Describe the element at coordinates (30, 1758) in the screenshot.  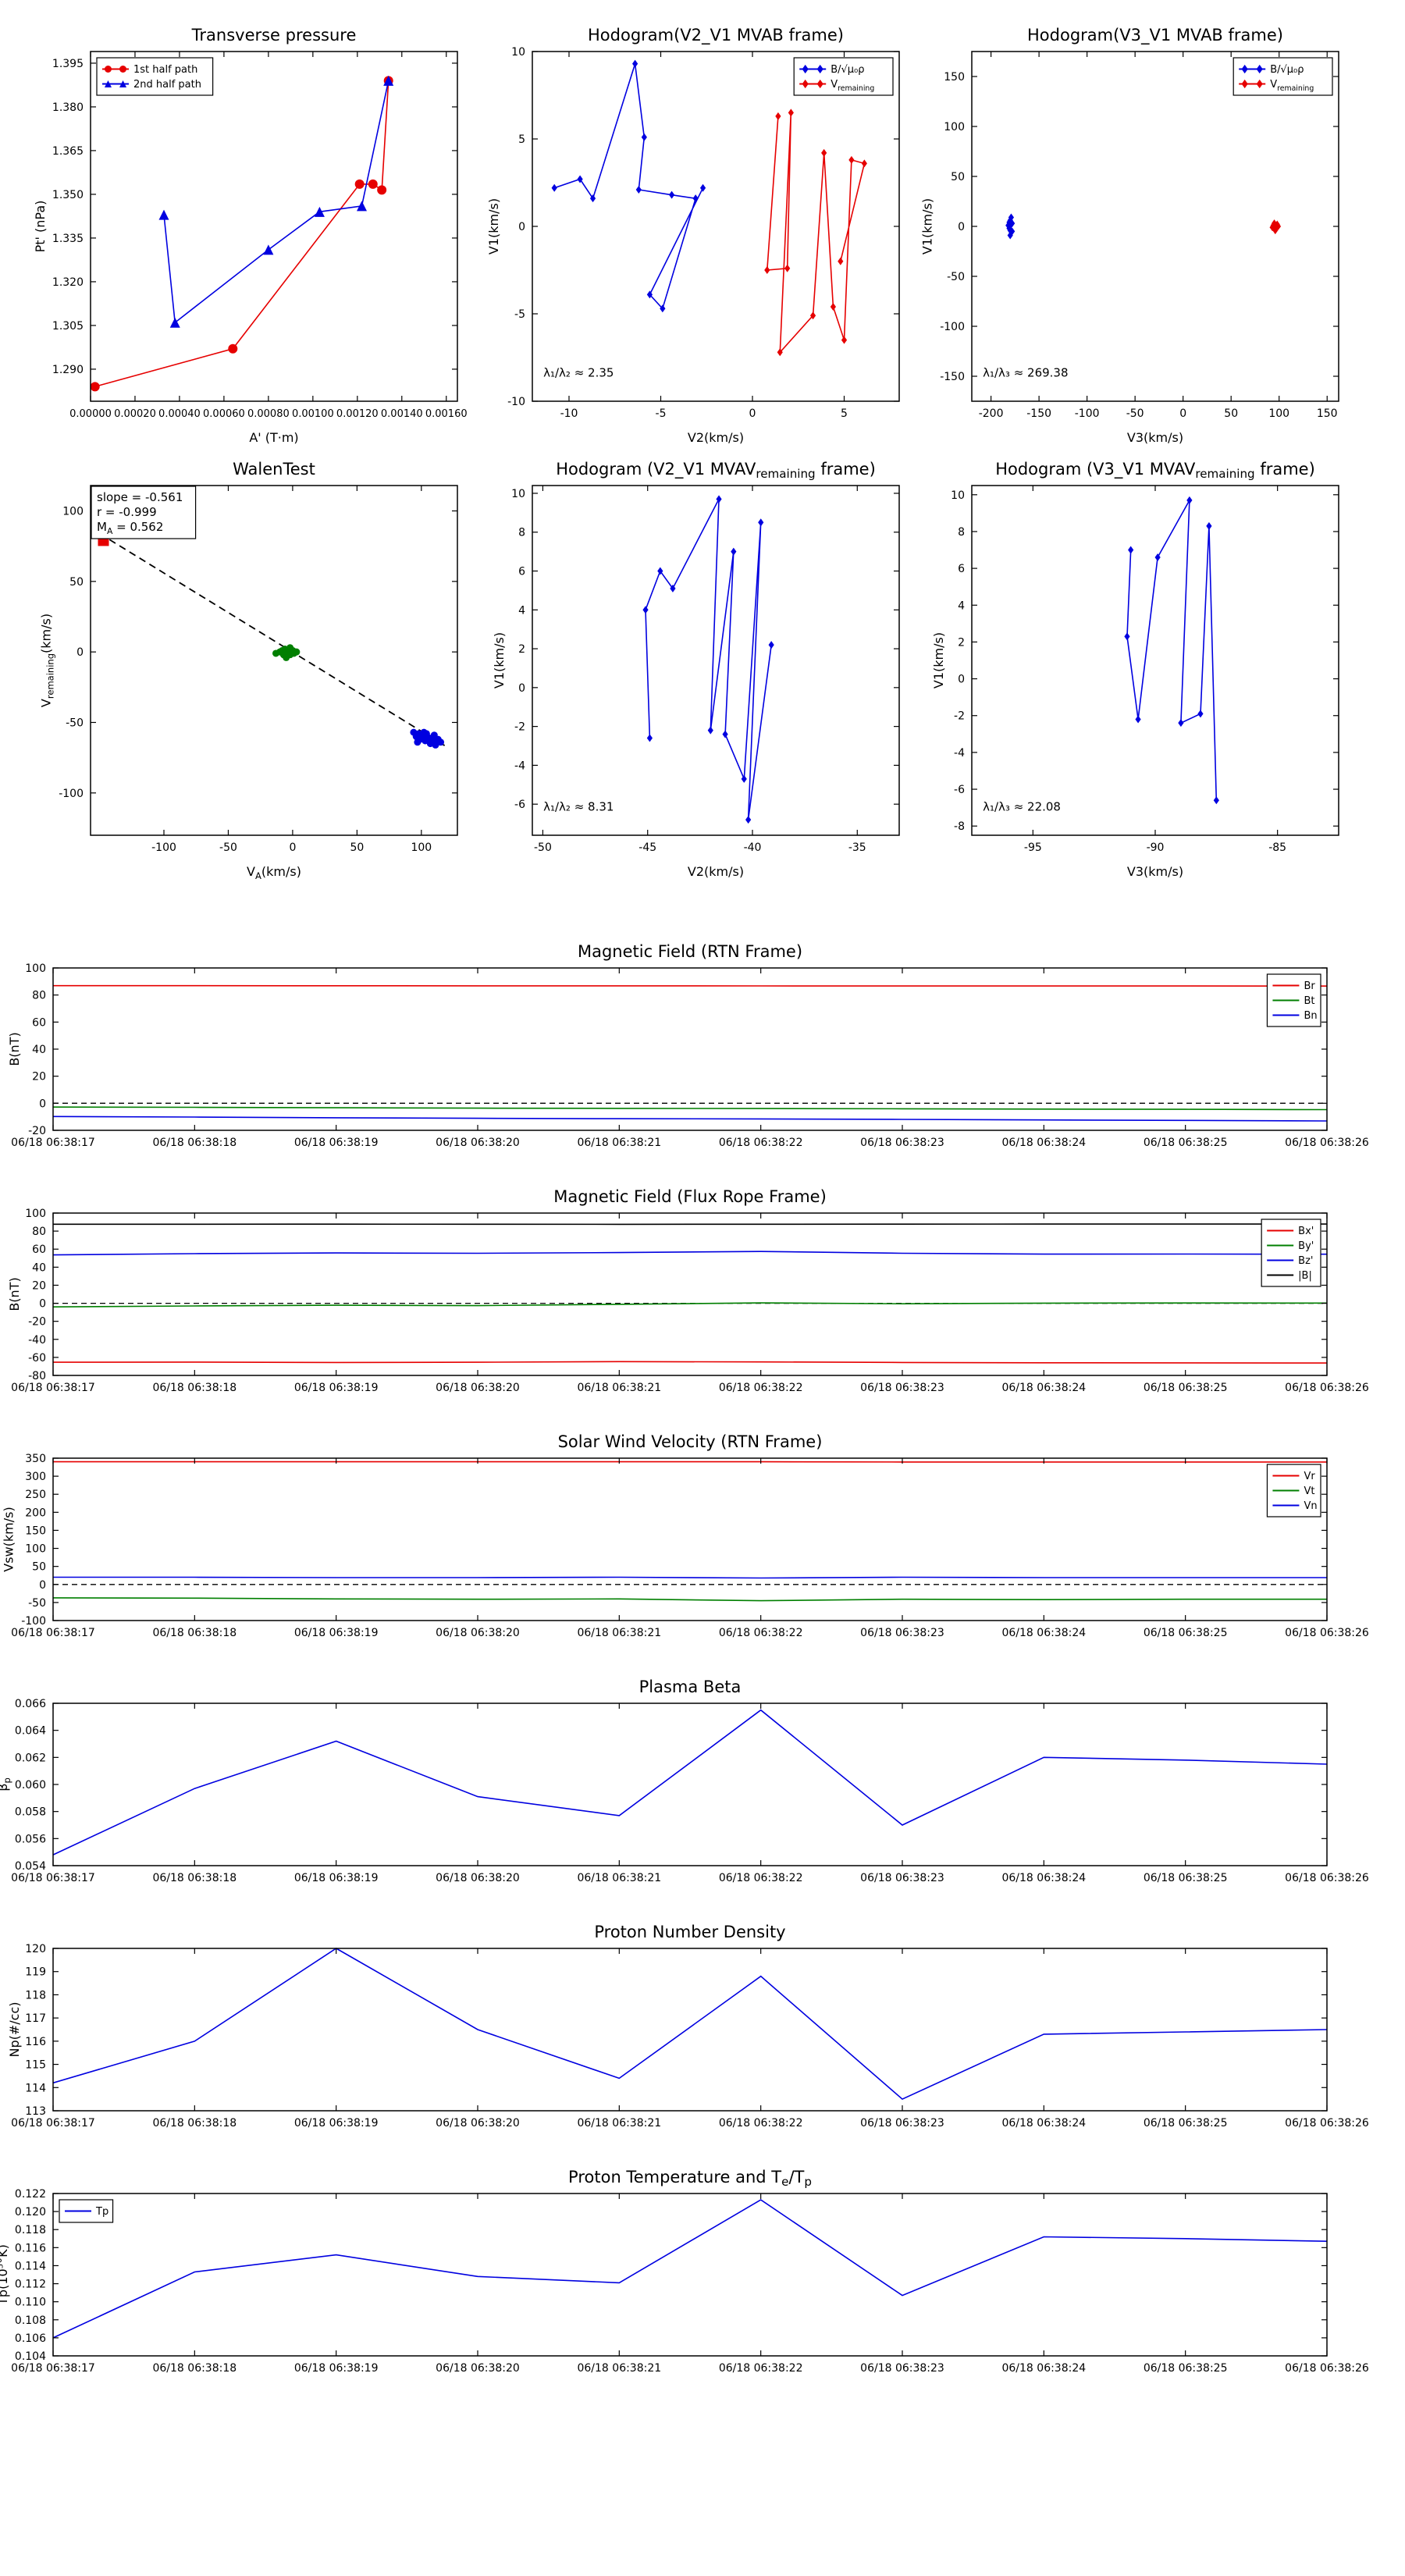
I see `svg-text: 0.062` at that location.